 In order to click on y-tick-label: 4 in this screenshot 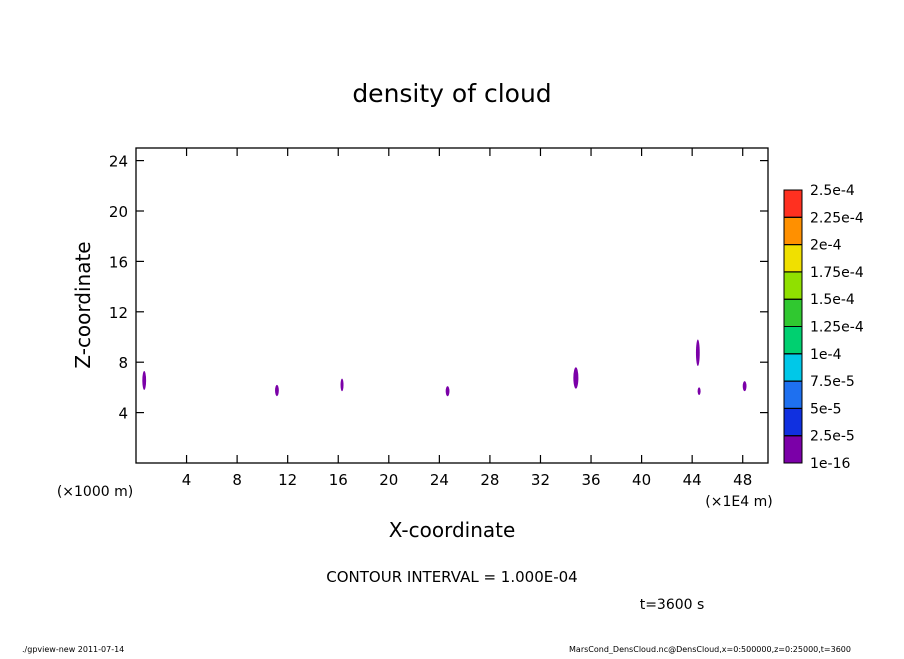, I will do `click(123, 414)`.